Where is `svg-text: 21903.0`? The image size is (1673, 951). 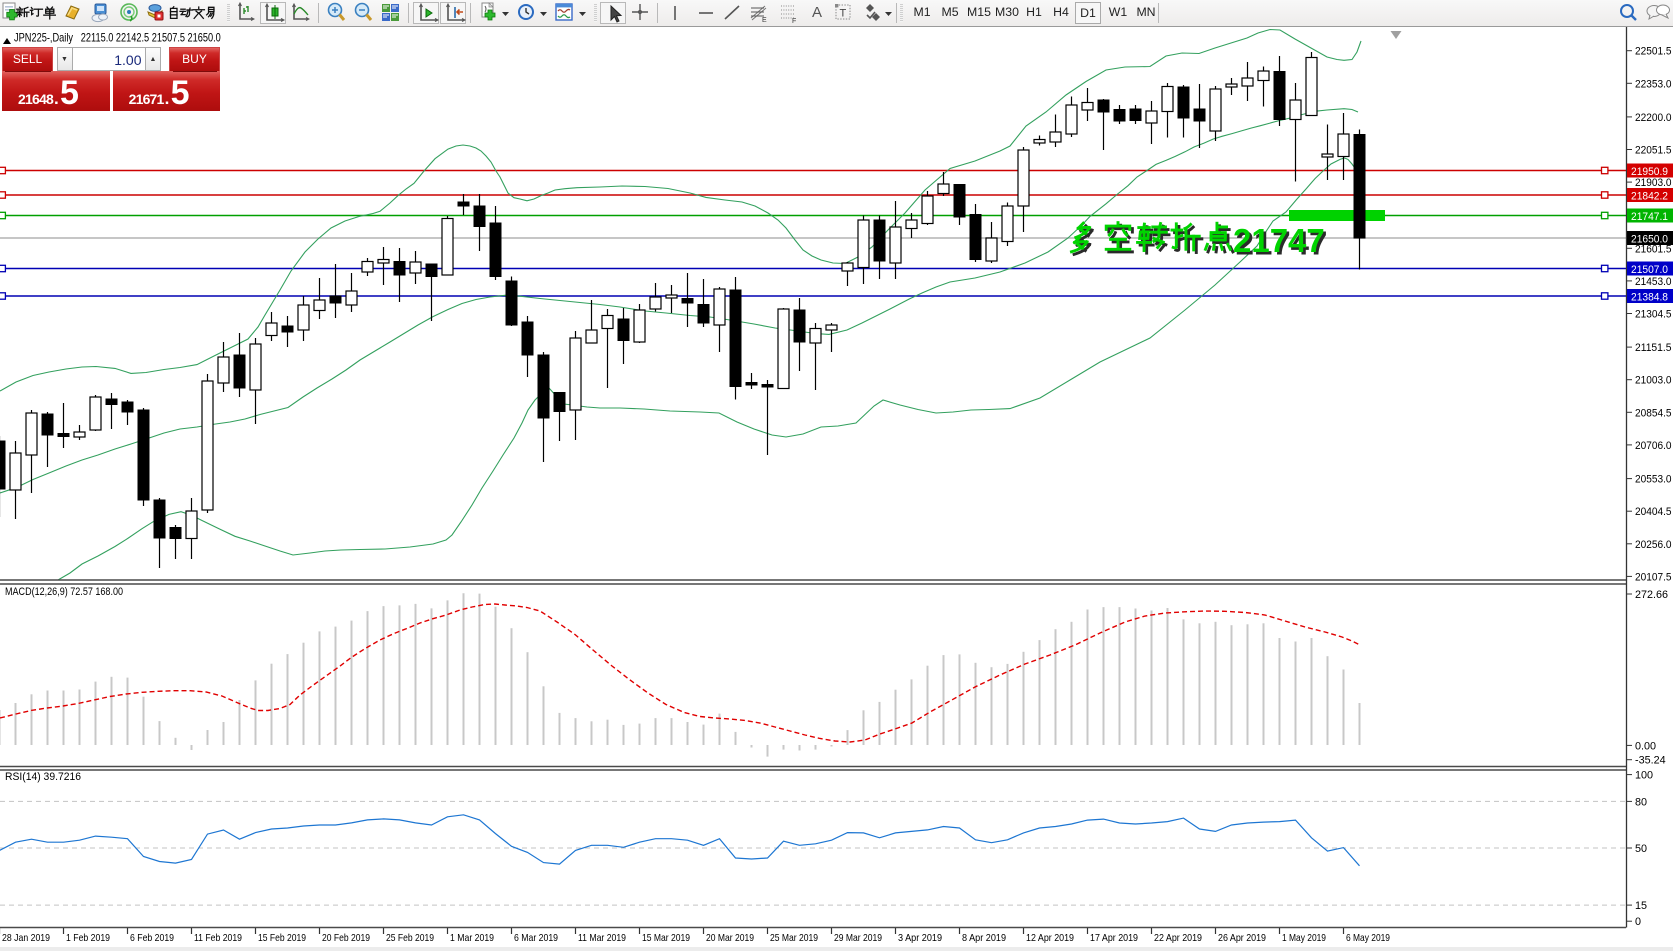
svg-text: 21903.0 is located at coordinates (1653, 183).